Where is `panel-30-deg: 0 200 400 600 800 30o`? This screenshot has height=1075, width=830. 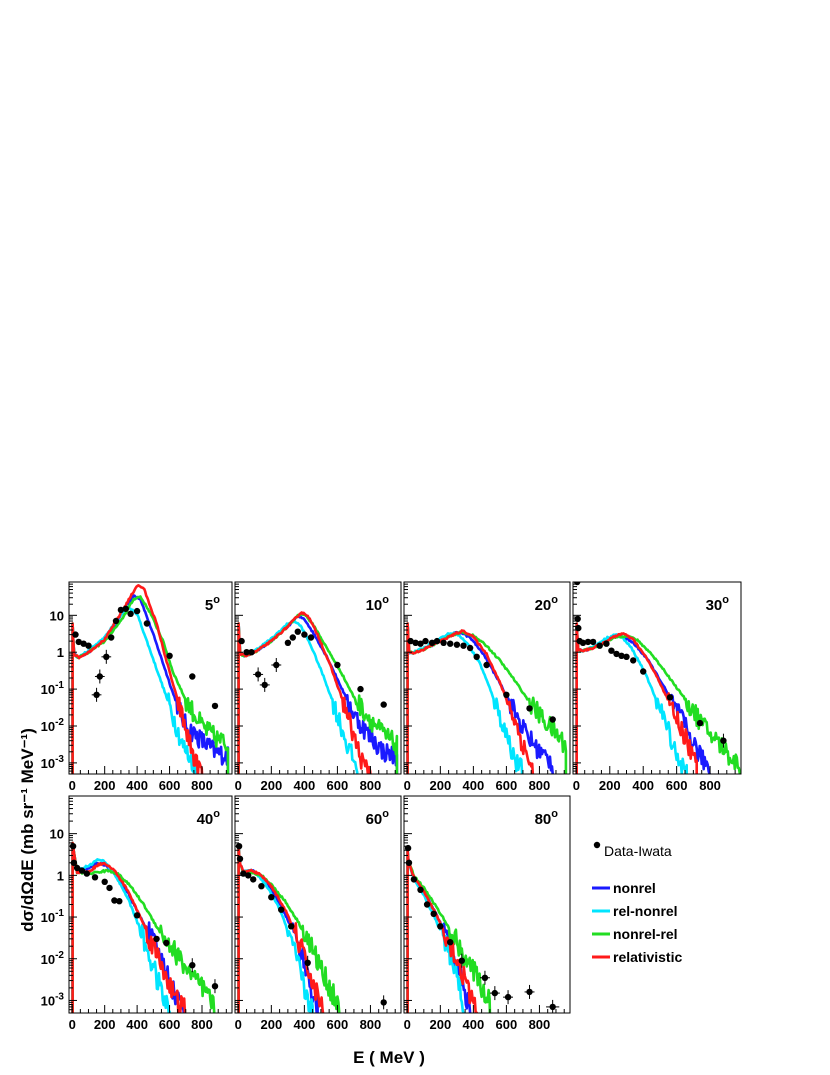
panel-30-deg: 0 200 400 600 800 30o is located at coordinates (657, 687).